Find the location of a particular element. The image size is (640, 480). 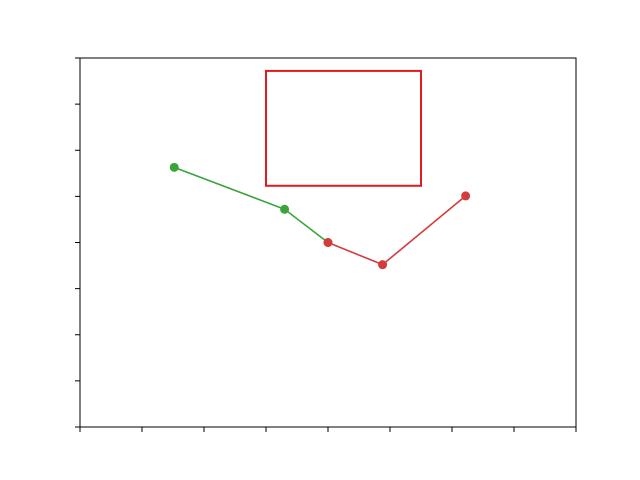

annotations is located at coordinates (343, 128).